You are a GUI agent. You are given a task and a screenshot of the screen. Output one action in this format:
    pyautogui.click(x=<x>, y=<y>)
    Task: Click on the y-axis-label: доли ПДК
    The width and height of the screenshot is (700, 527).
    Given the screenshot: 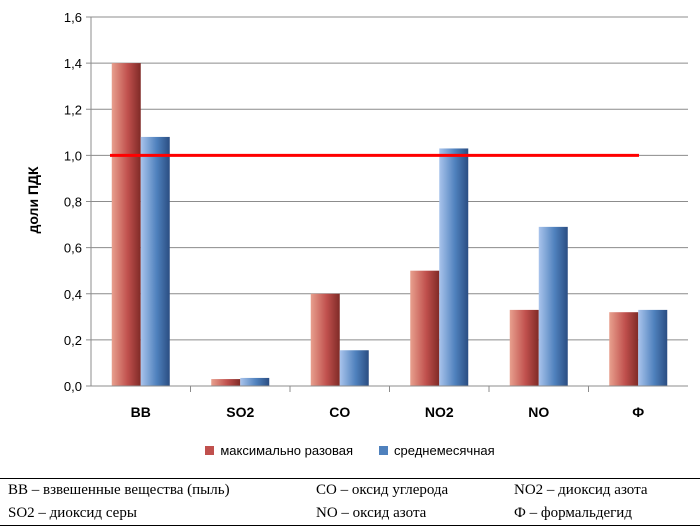 What is the action you would take?
    pyautogui.click(x=33, y=200)
    